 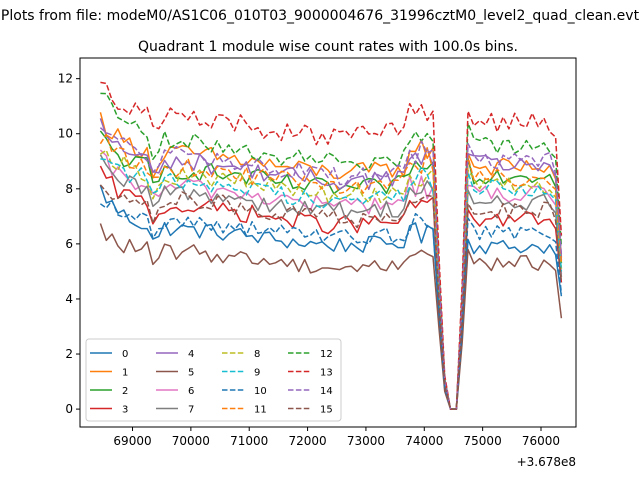 What do you see at coordinates (307, 441) in the screenshot?
I see `x-tick-label: 72000` at bounding box center [307, 441].